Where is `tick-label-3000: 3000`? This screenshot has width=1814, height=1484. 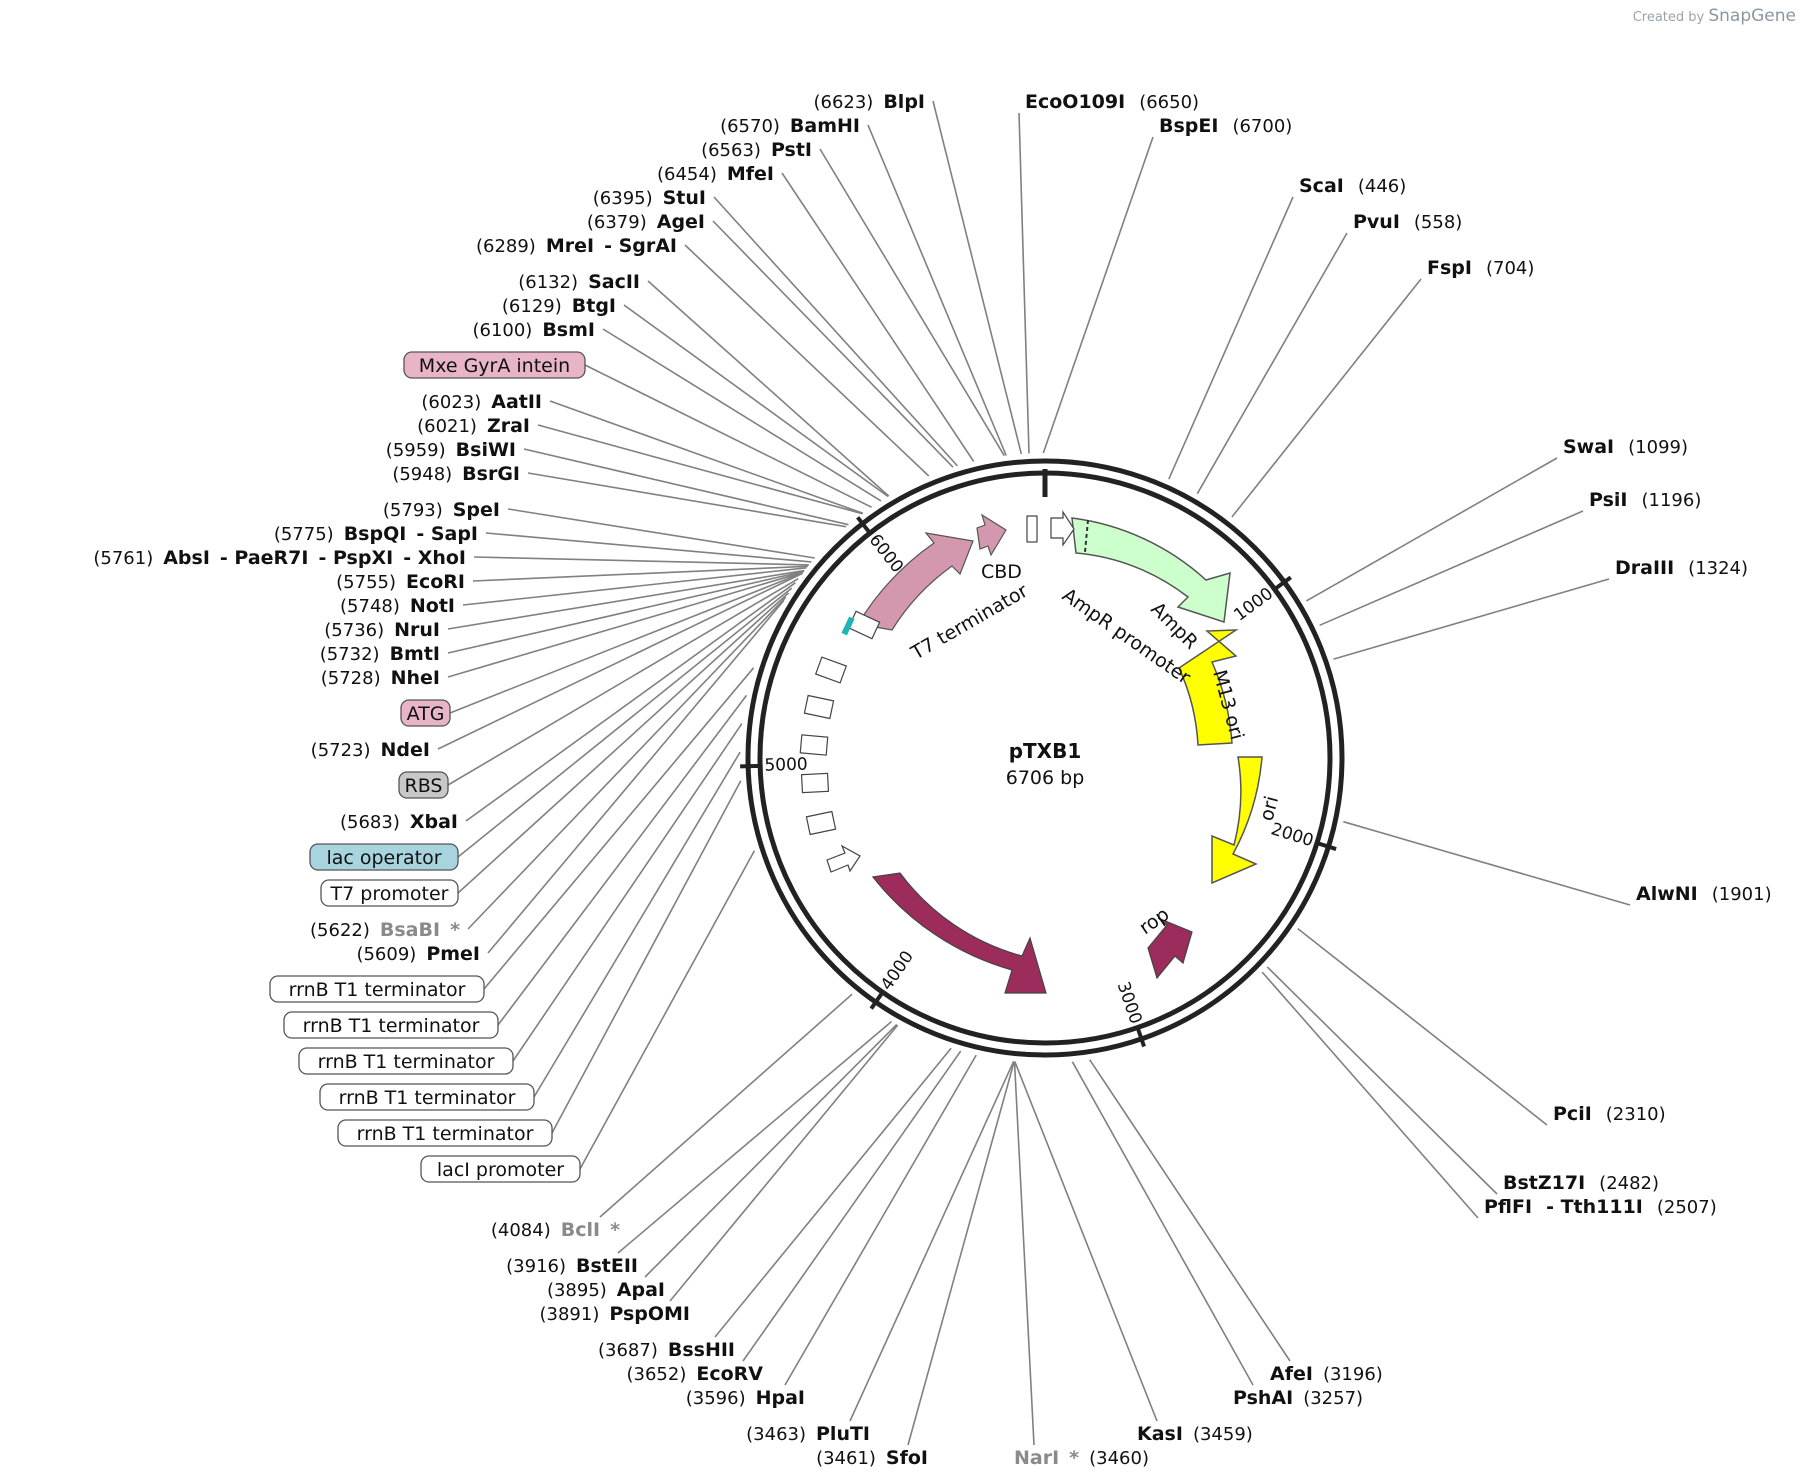 tick-label-3000: 3000 is located at coordinates (1129, 1002).